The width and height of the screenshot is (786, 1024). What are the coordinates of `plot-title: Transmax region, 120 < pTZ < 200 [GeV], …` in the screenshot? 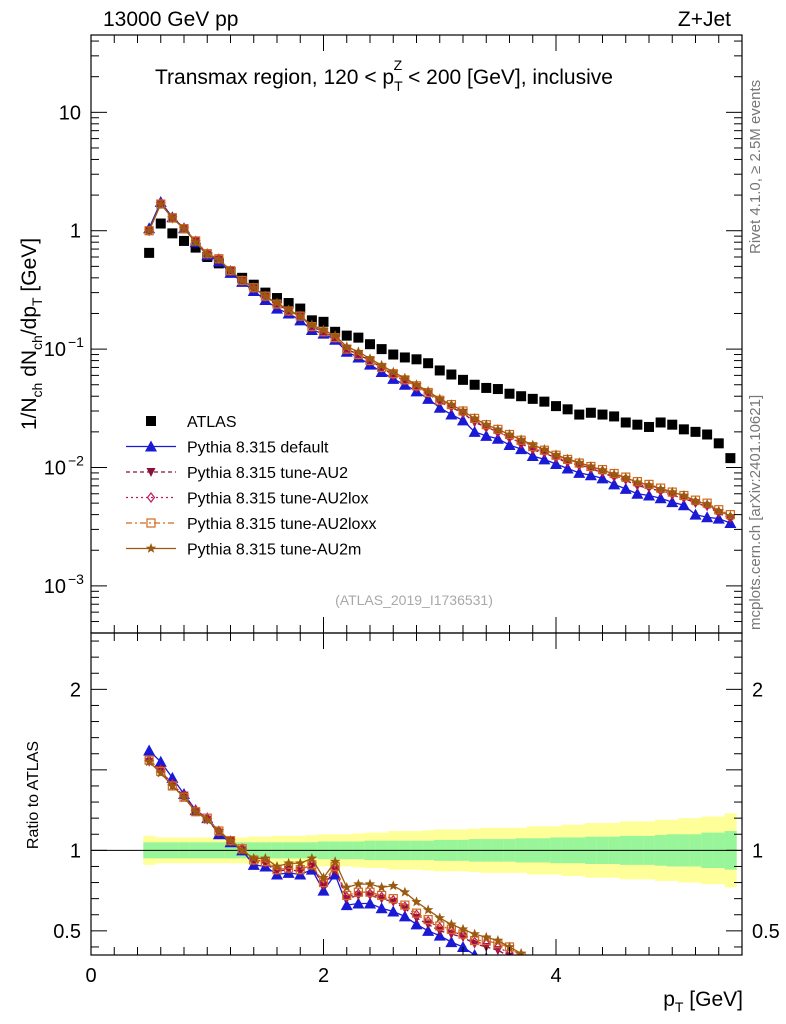 It's located at (384, 75).